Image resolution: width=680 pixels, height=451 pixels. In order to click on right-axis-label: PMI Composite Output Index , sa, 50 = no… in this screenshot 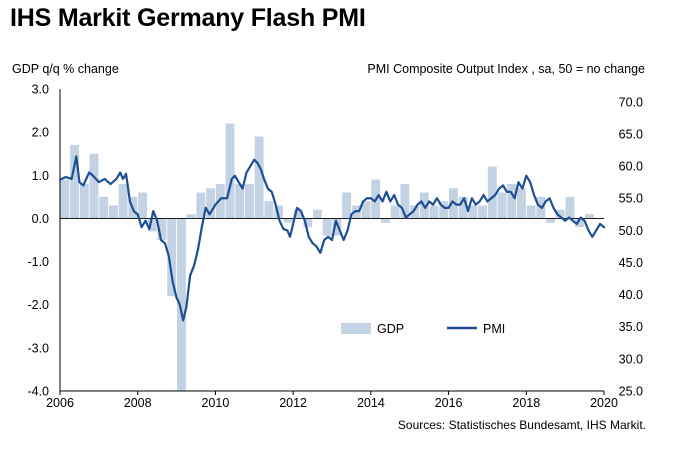, I will do `click(506, 69)`.